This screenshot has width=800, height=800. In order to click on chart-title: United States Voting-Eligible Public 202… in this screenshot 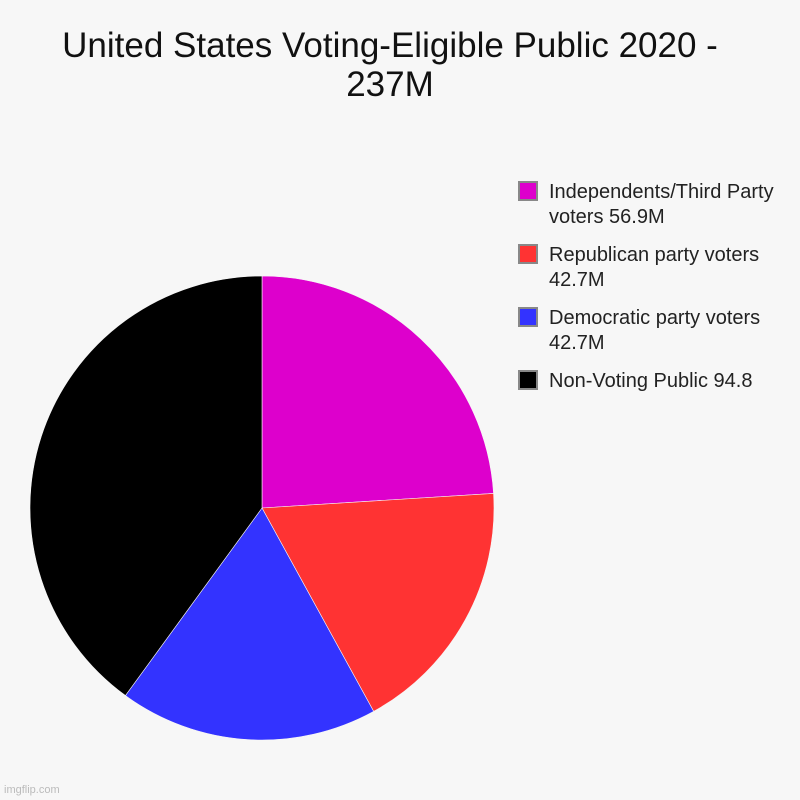, I will do `click(390, 65)`.